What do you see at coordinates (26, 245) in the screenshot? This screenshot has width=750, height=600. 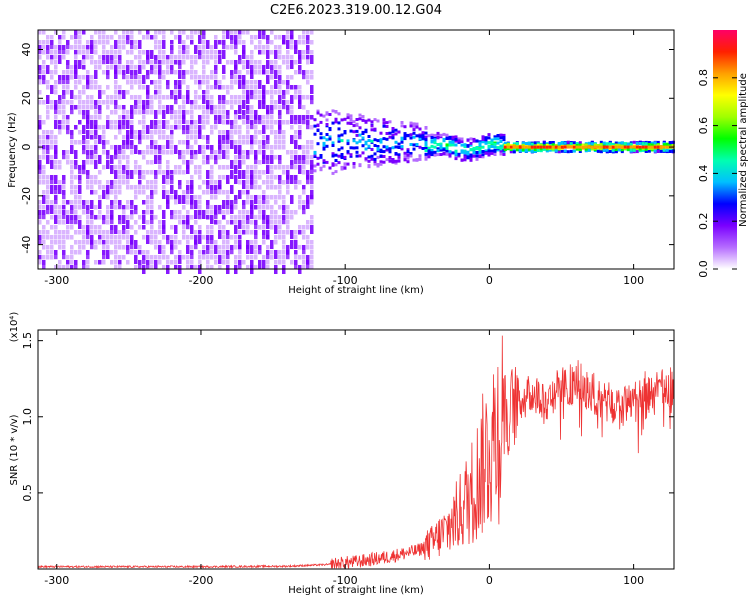 I see `spectrogram-y-tick-label: -40` at bounding box center [26, 245].